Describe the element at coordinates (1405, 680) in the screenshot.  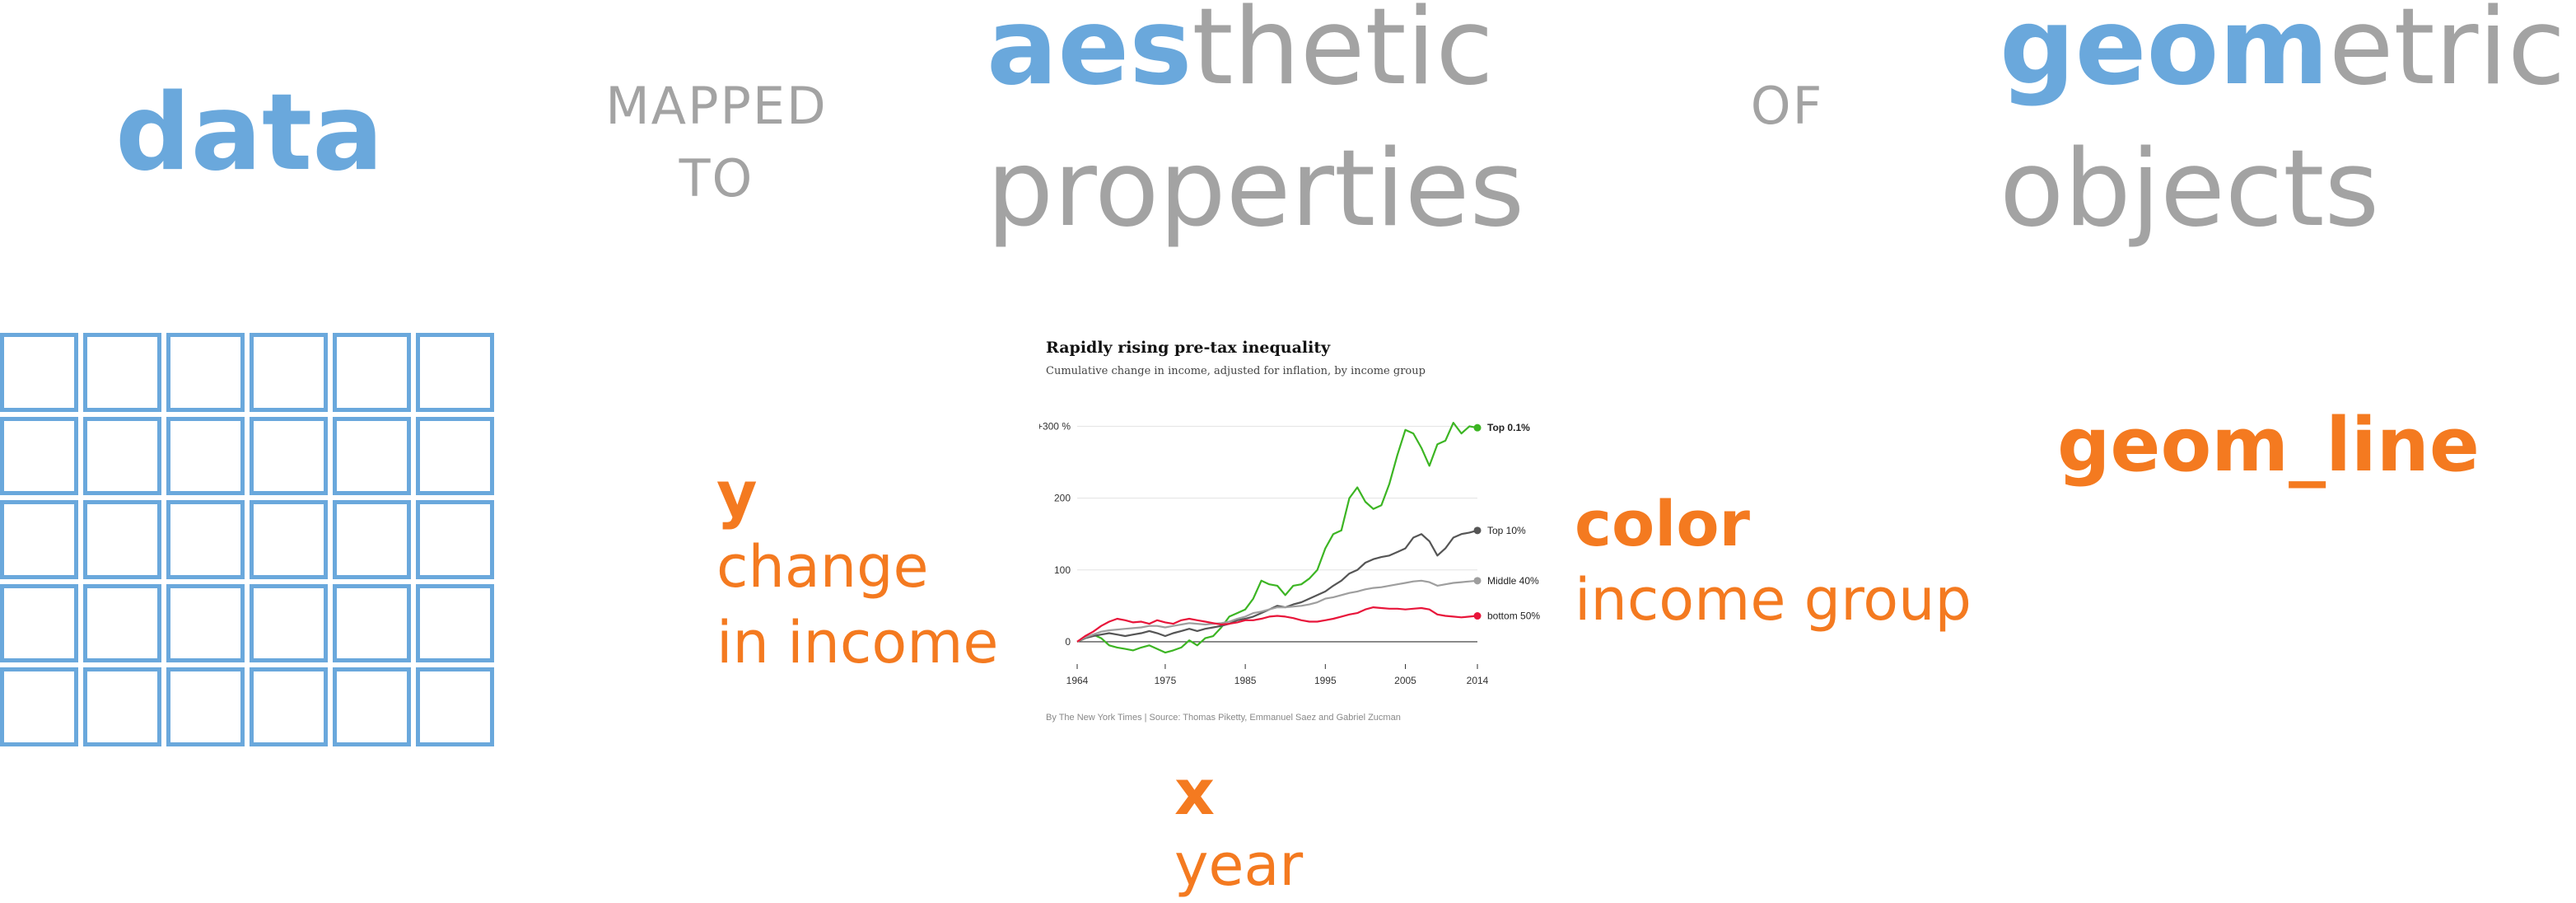
I see `x-tick-label: 2005` at that location.